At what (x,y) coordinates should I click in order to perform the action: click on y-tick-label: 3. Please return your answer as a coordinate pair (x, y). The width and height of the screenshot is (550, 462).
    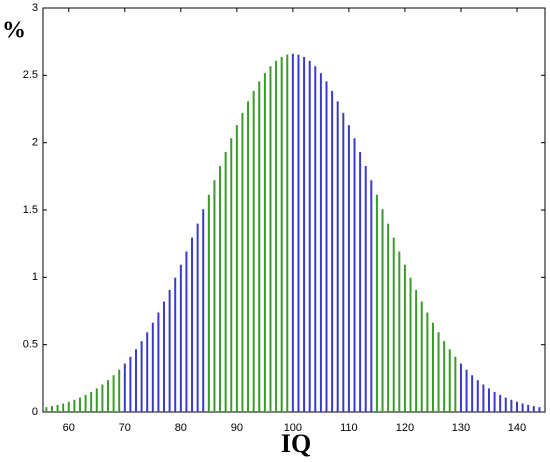
    Looking at the image, I should click on (35, 8).